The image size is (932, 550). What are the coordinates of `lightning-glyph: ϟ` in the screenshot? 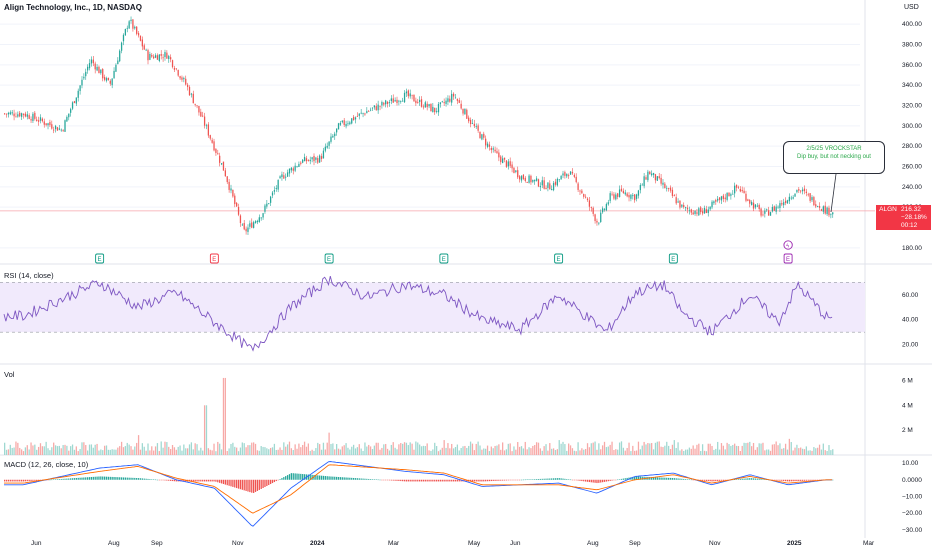 It's located at (787, 247).